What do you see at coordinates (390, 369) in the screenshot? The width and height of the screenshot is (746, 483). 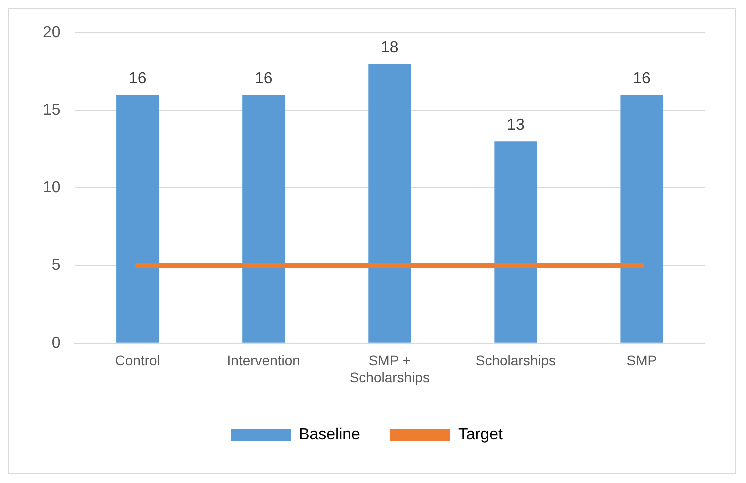 I see `x-tick-label: SMP + Scholarships` at bounding box center [390, 369].